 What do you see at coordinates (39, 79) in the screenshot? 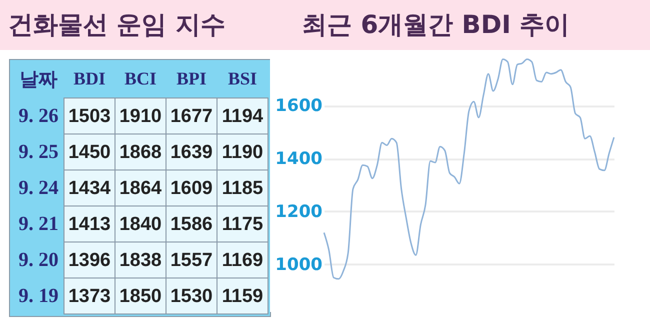
I see `y-axis-title: 날짜` at bounding box center [39, 79].